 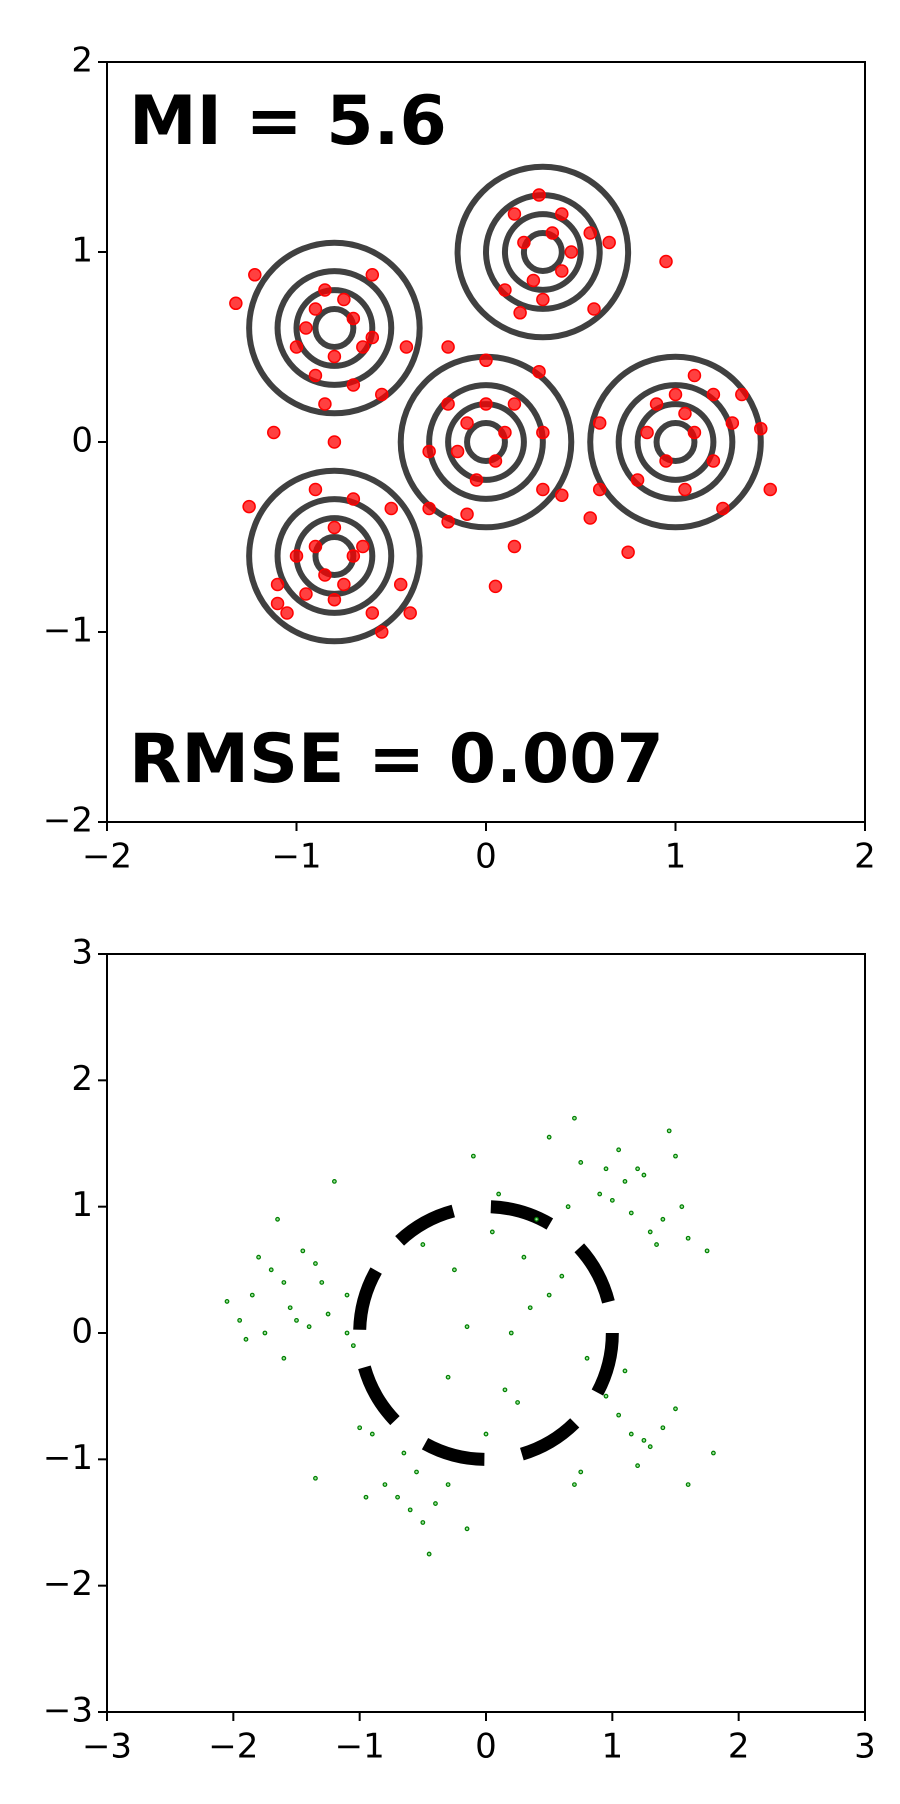 I want to click on x-tick-label: 0, so click(x=486, y=857).